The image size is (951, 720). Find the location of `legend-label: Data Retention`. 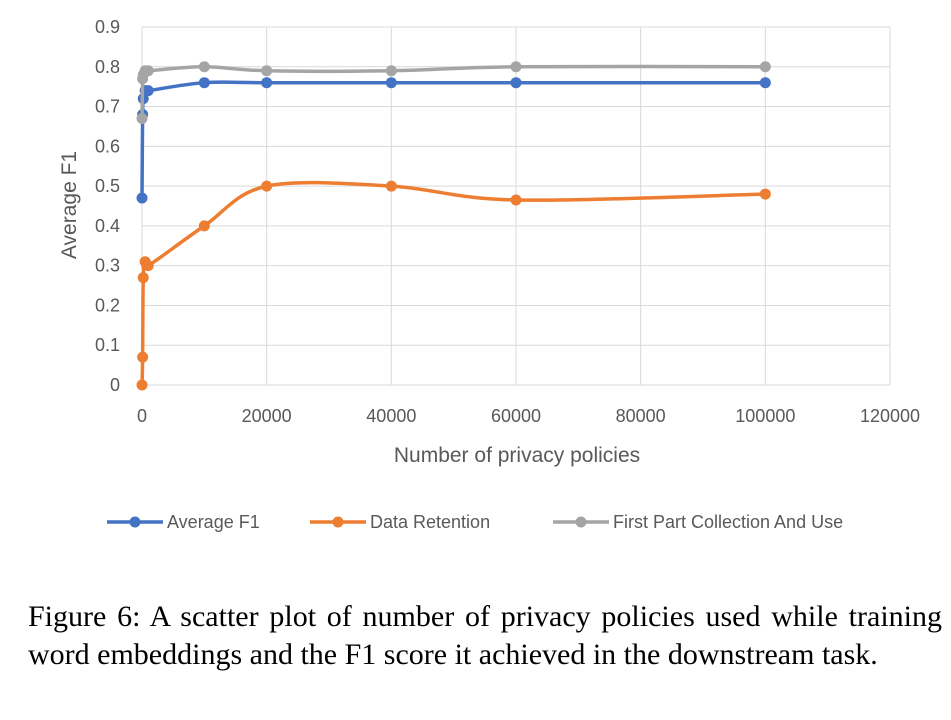

legend-label: Data Retention is located at coordinates (430, 522).